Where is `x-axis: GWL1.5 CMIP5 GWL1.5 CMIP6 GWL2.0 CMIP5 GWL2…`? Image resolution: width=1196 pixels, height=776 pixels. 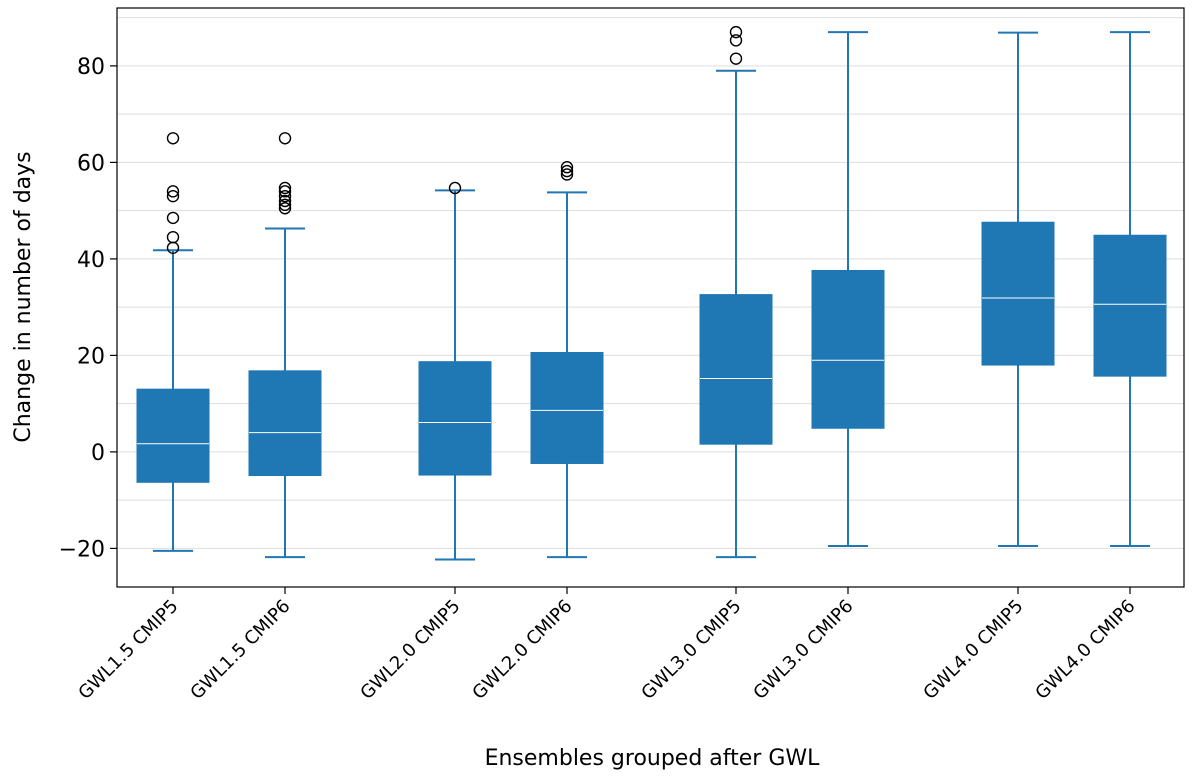 x-axis: GWL1.5 CMIP5 GWL1.5 CMIP6 GWL2.0 CMIP5 GWL2… is located at coordinates (607, 645).